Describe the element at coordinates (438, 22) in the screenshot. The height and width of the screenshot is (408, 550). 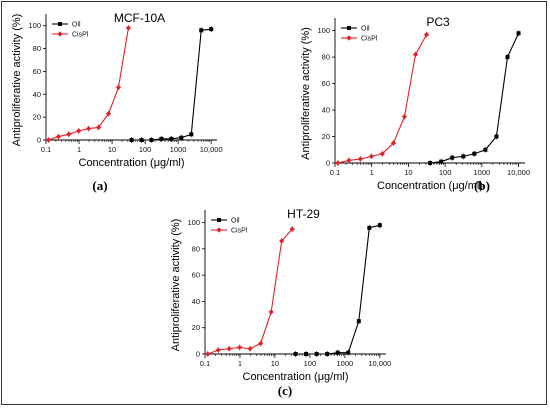
I see `chart-title: PC3` at that location.